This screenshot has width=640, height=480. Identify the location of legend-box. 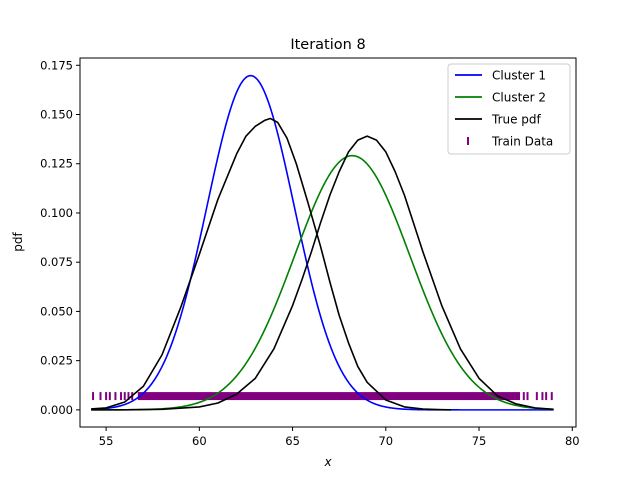
(509, 109).